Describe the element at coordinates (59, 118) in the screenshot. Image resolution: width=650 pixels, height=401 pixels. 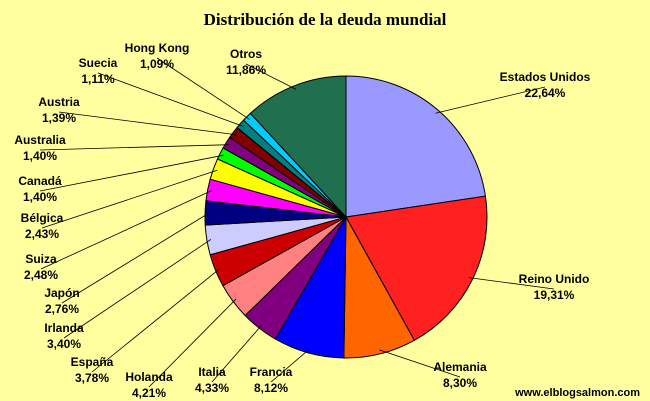
I see `slice-value-label: 1,39%` at that location.